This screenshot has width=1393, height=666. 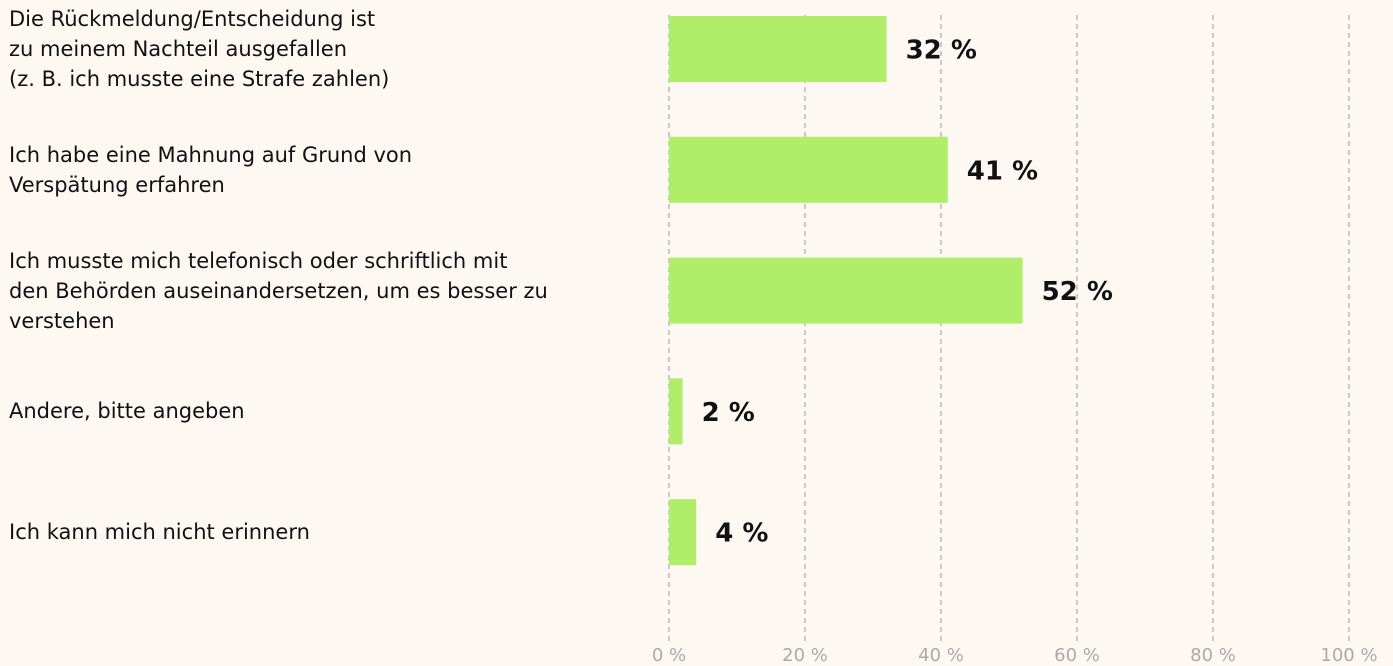 I want to click on value-label: 52 %, so click(x=1077, y=292).